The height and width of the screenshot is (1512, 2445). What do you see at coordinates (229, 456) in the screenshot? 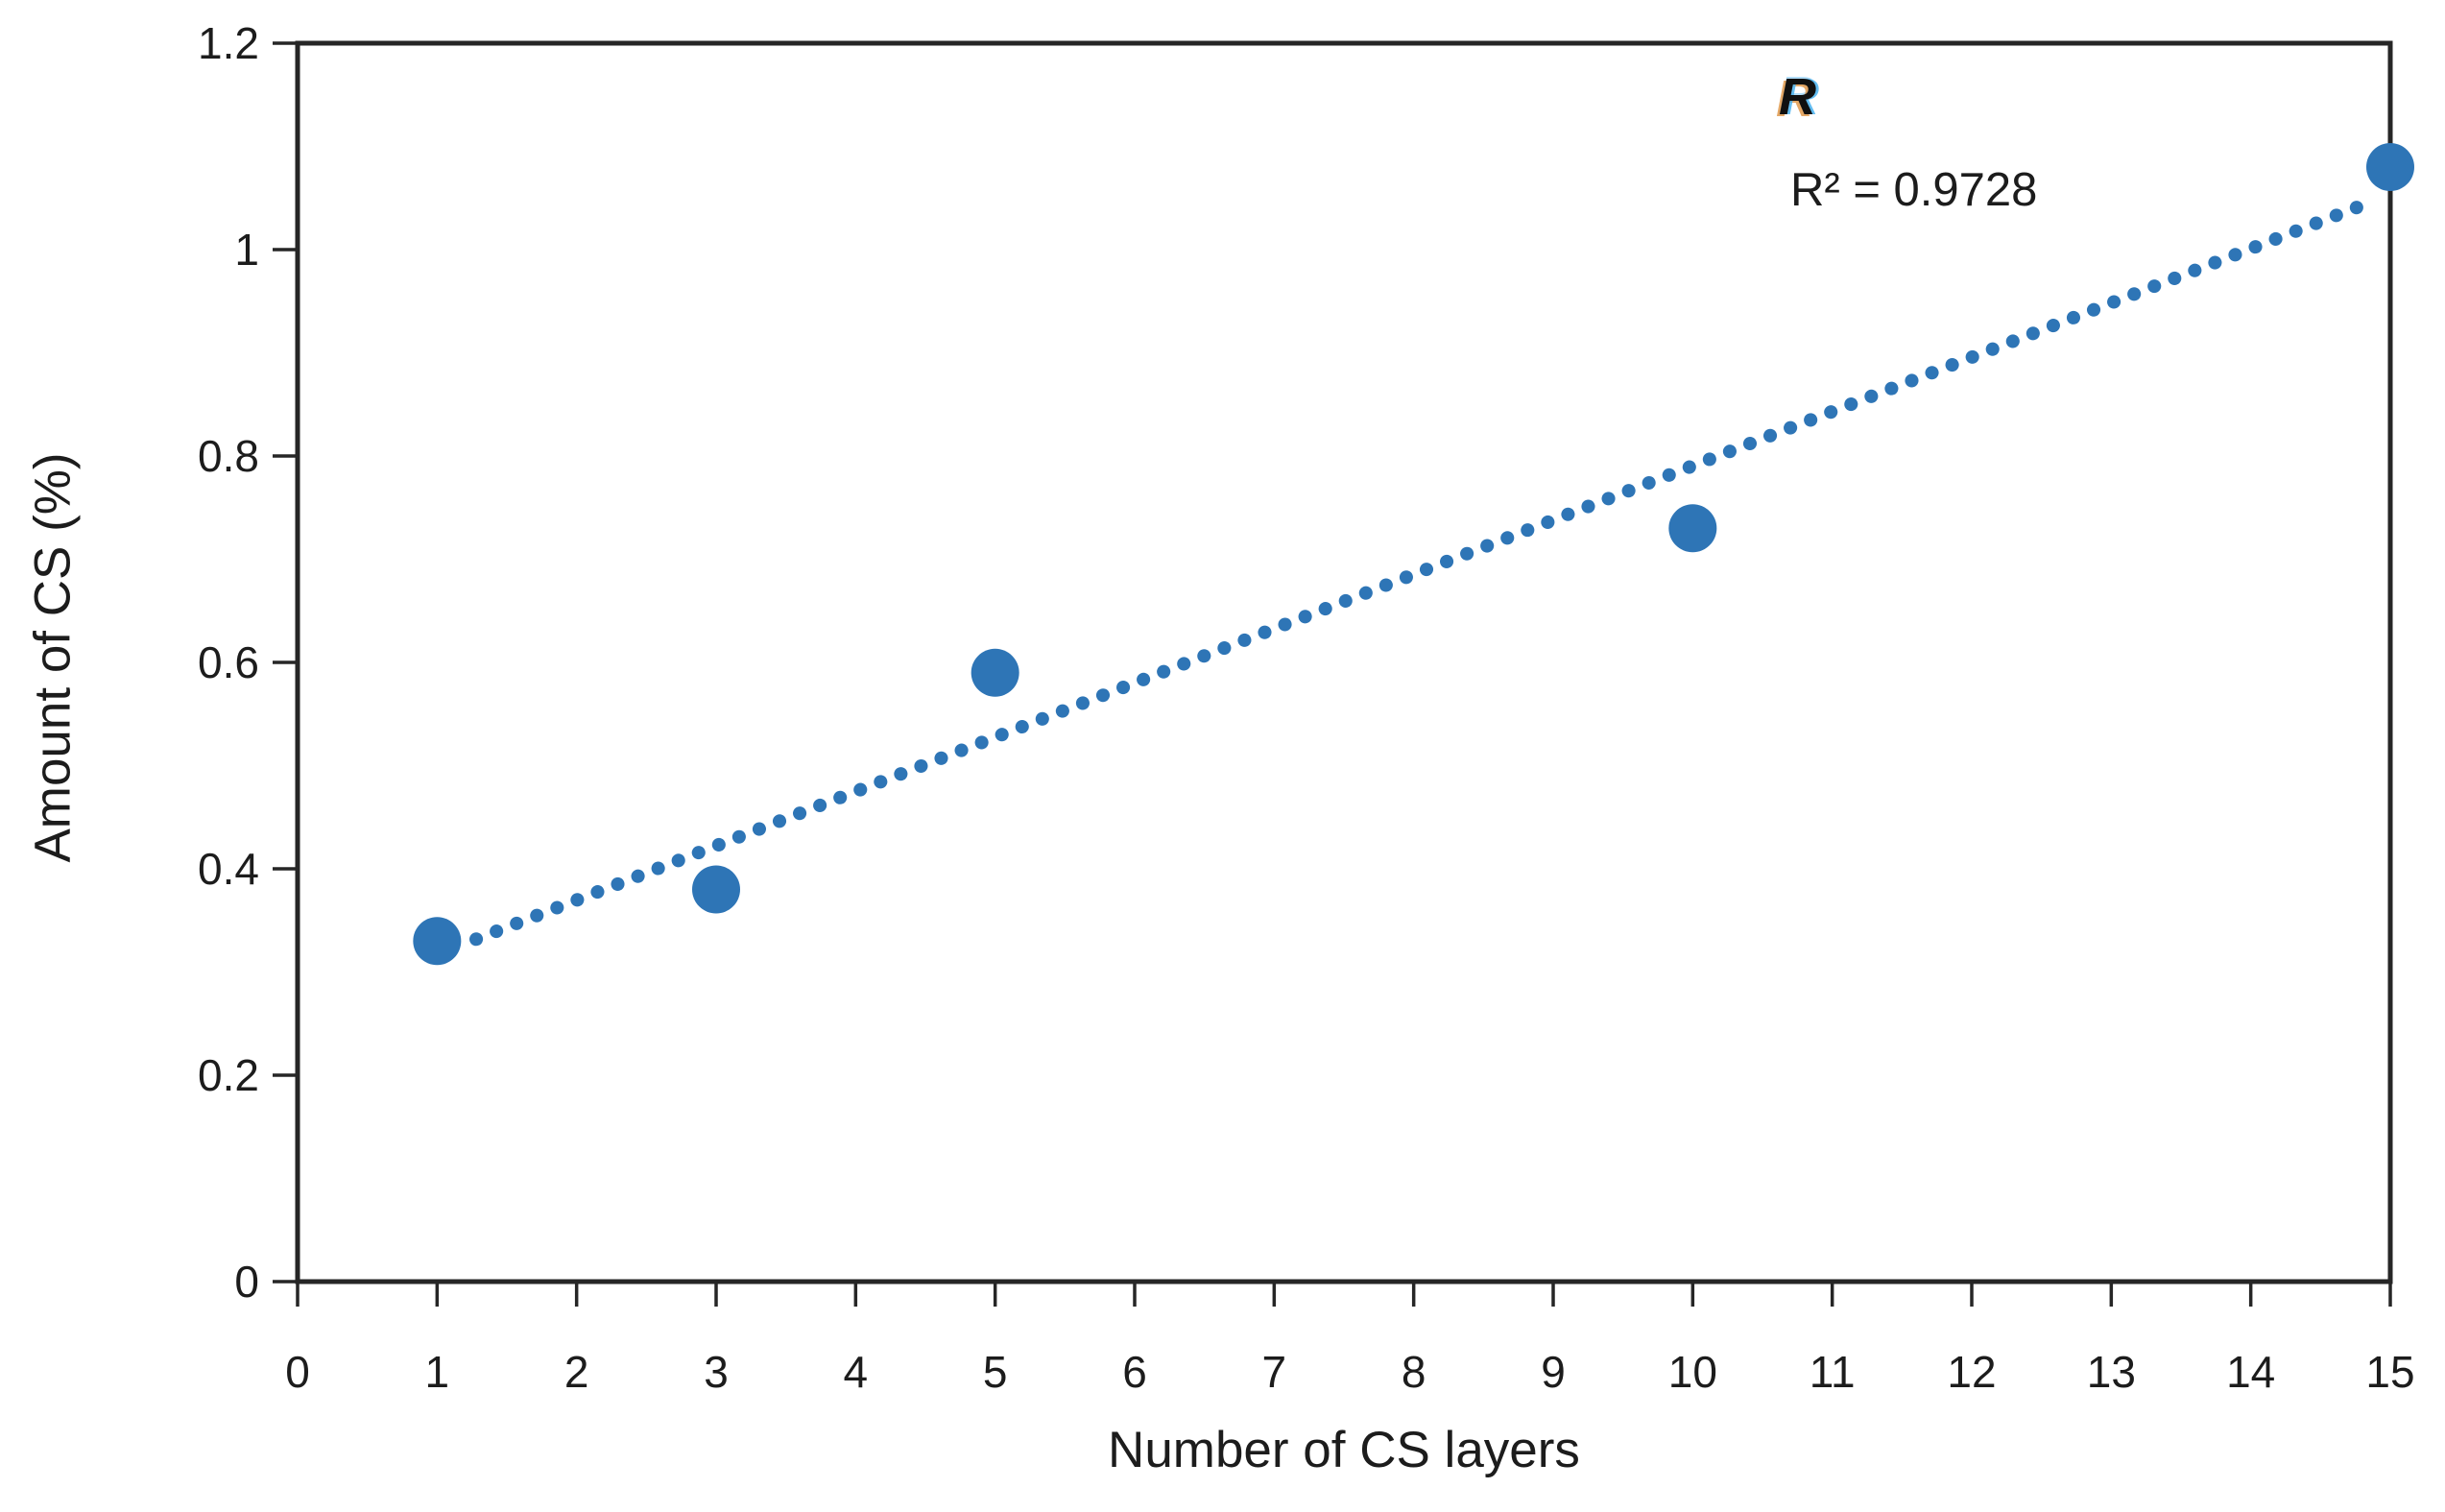
I see `y-tick-label: 0.8` at bounding box center [229, 456].